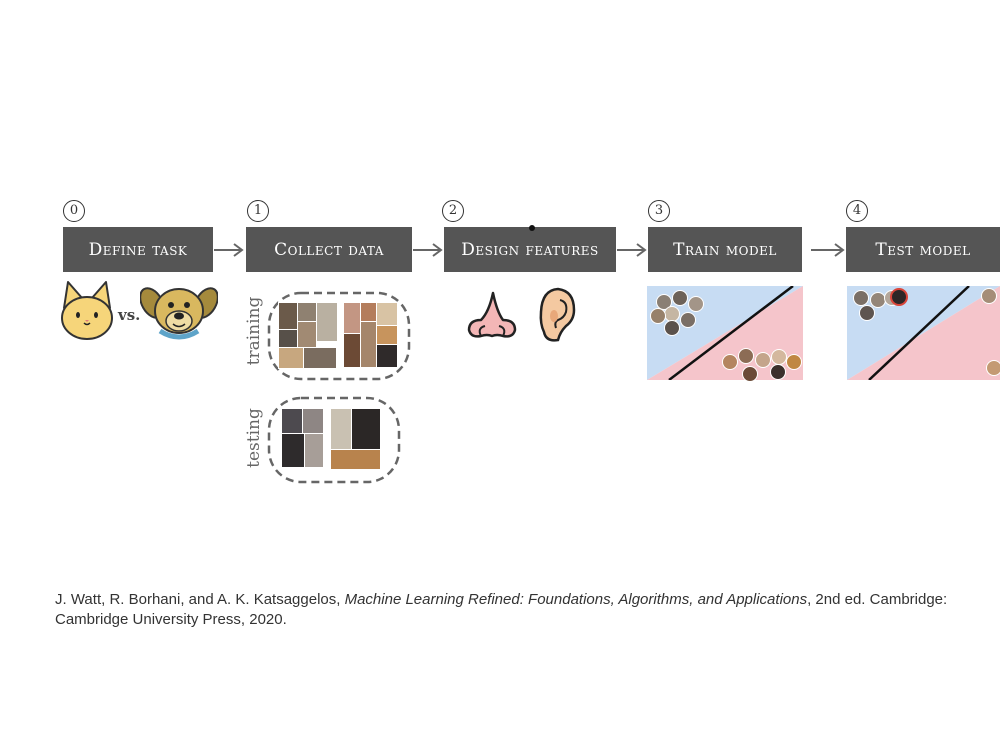 The height and width of the screenshot is (750, 1000). I want to click on step-collect-data: Collect data, so click(329, 249).